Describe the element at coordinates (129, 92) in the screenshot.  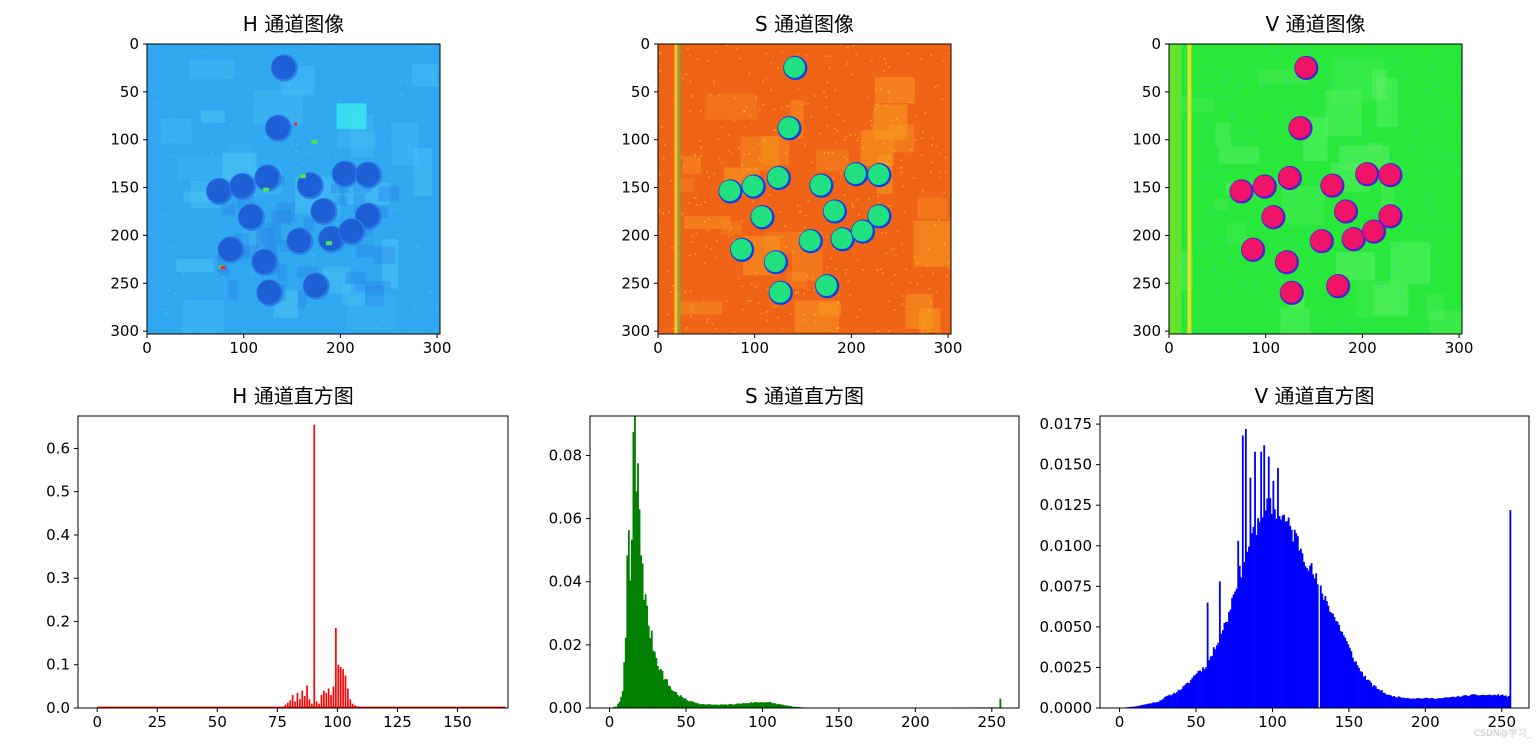
I see `y-tick-label: 50` at that location.